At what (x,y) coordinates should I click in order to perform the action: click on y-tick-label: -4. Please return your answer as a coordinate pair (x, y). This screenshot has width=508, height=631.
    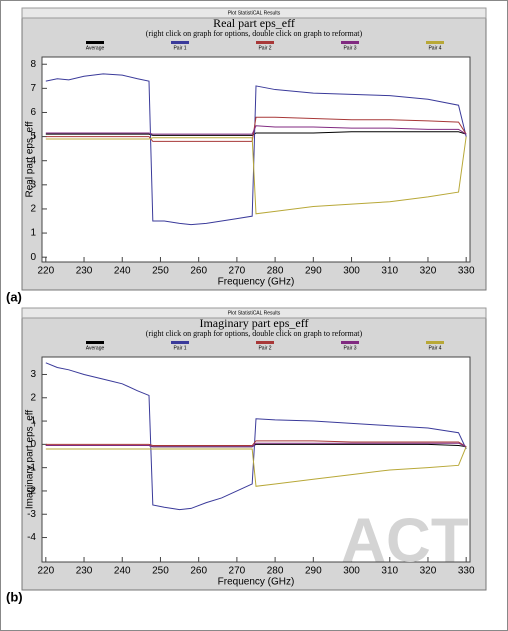
    Looking at the image, I should click on (31, 537).